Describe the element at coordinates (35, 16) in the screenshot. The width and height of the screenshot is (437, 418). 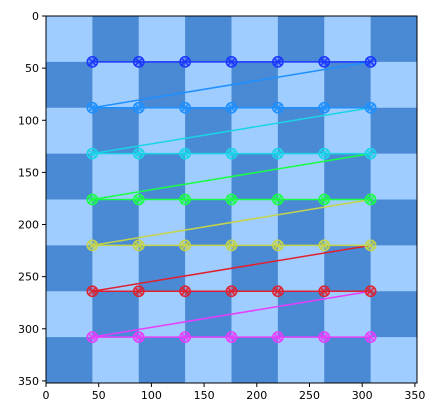
I see `y-tick-label: 0` at that location.